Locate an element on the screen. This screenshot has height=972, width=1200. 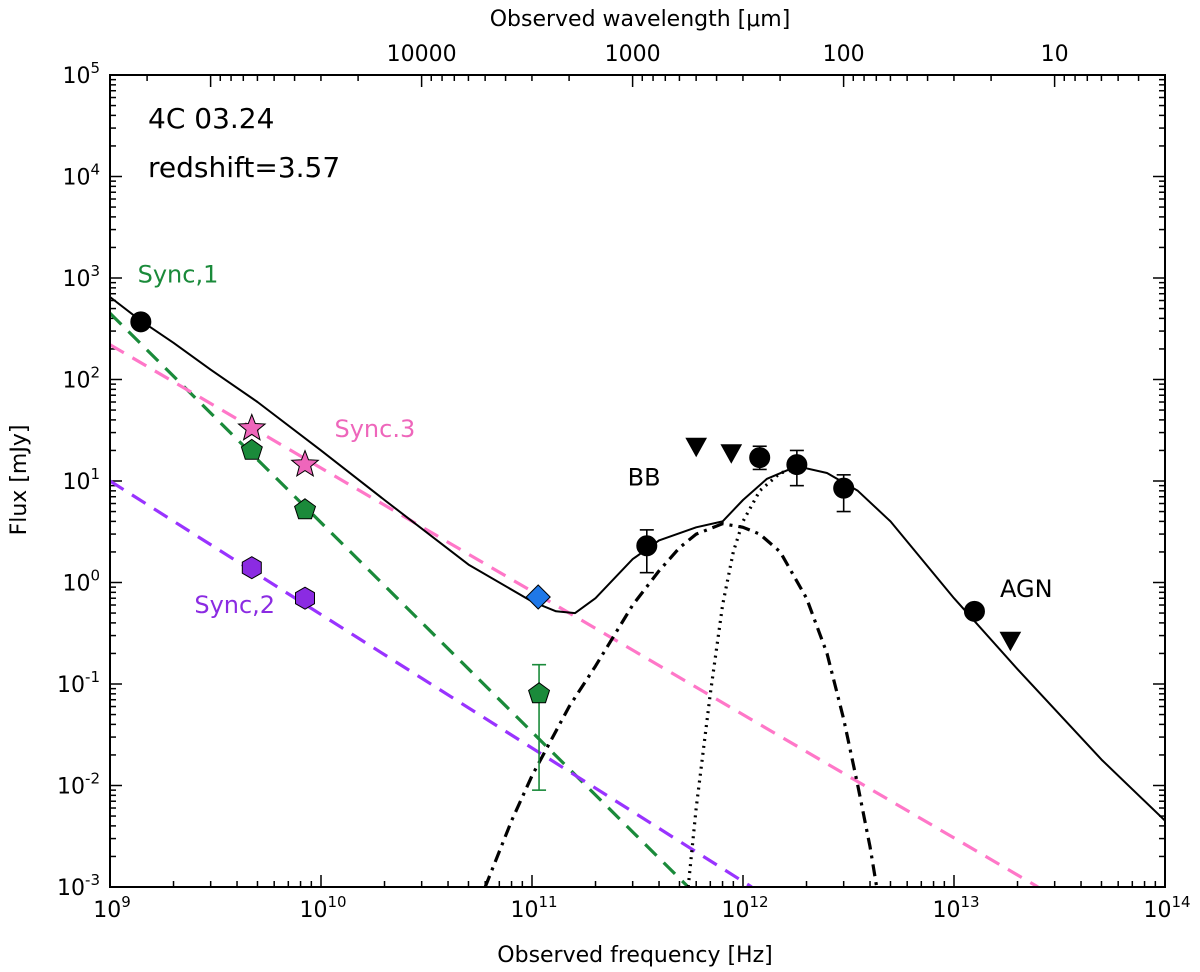
top-axis-title: Observed wavelength [μm] is located at coordinates (640, 19).